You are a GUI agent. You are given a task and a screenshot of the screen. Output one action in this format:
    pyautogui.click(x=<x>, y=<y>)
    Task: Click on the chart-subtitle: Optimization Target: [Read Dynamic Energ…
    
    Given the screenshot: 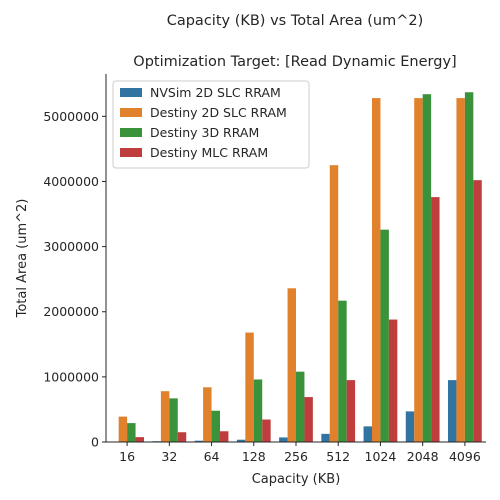 What is the action you would take?
    pyautogui.click(x=294, y=62)
    